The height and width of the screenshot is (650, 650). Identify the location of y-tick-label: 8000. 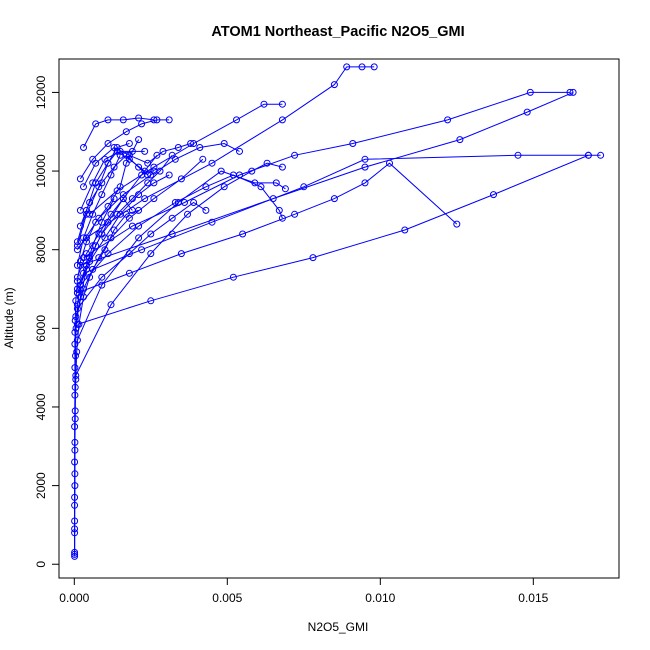
(41, 249).